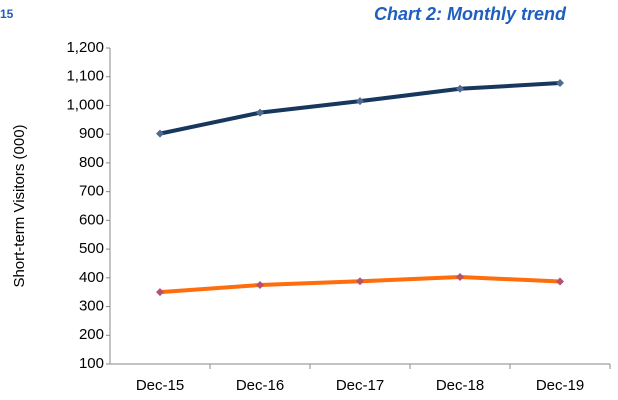  What do you see at coordinates (91, 191) in the screenshot?
I see `y-tick-label: 700` at bounding box center [91, 191].